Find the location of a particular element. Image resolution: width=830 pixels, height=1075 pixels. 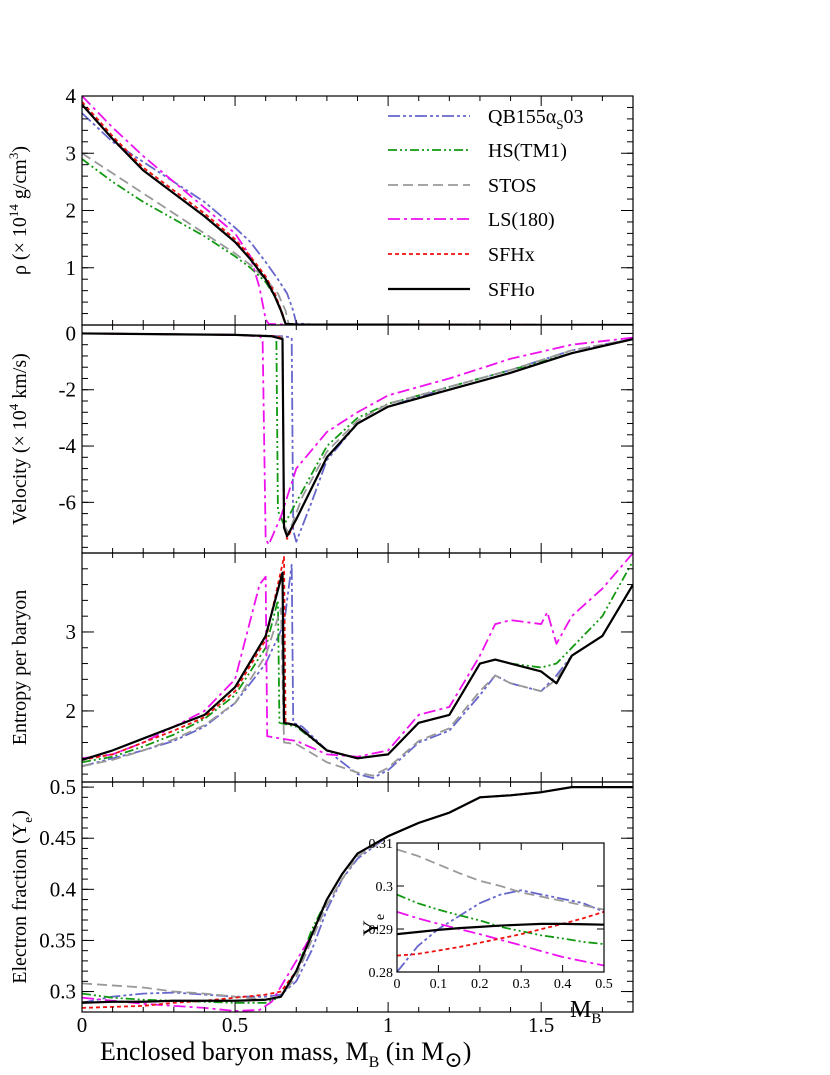

legend-label-2: STOS is located at coordinates (512, 186).